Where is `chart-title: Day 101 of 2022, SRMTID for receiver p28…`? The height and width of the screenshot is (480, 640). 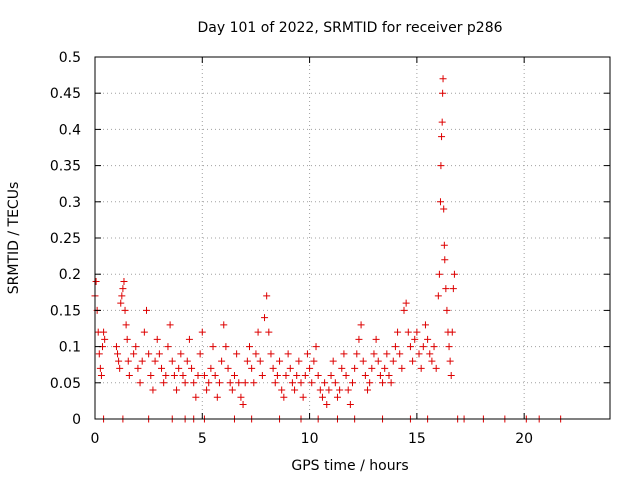 chart-title: Day 101 of 2022, SRMTID for receiver p28… is located at coordinates (349, 28).